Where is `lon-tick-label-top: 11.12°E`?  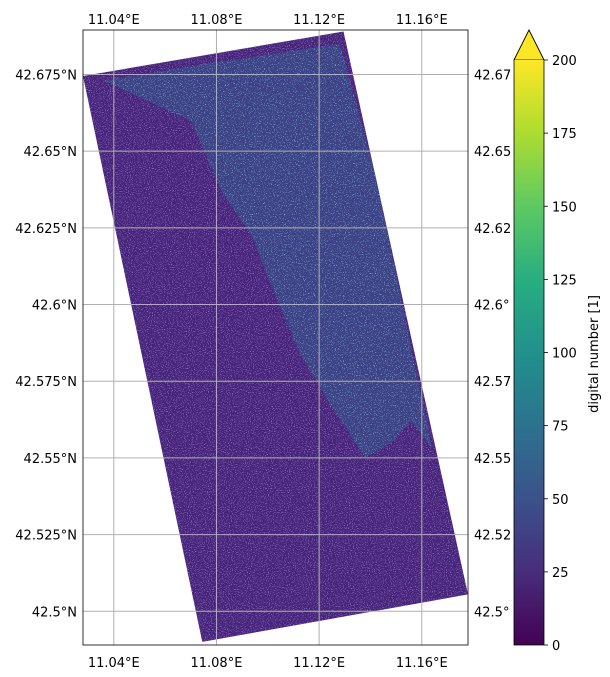
lon-tick-label-top: 11.12°E is located at coordinates (319, 20).